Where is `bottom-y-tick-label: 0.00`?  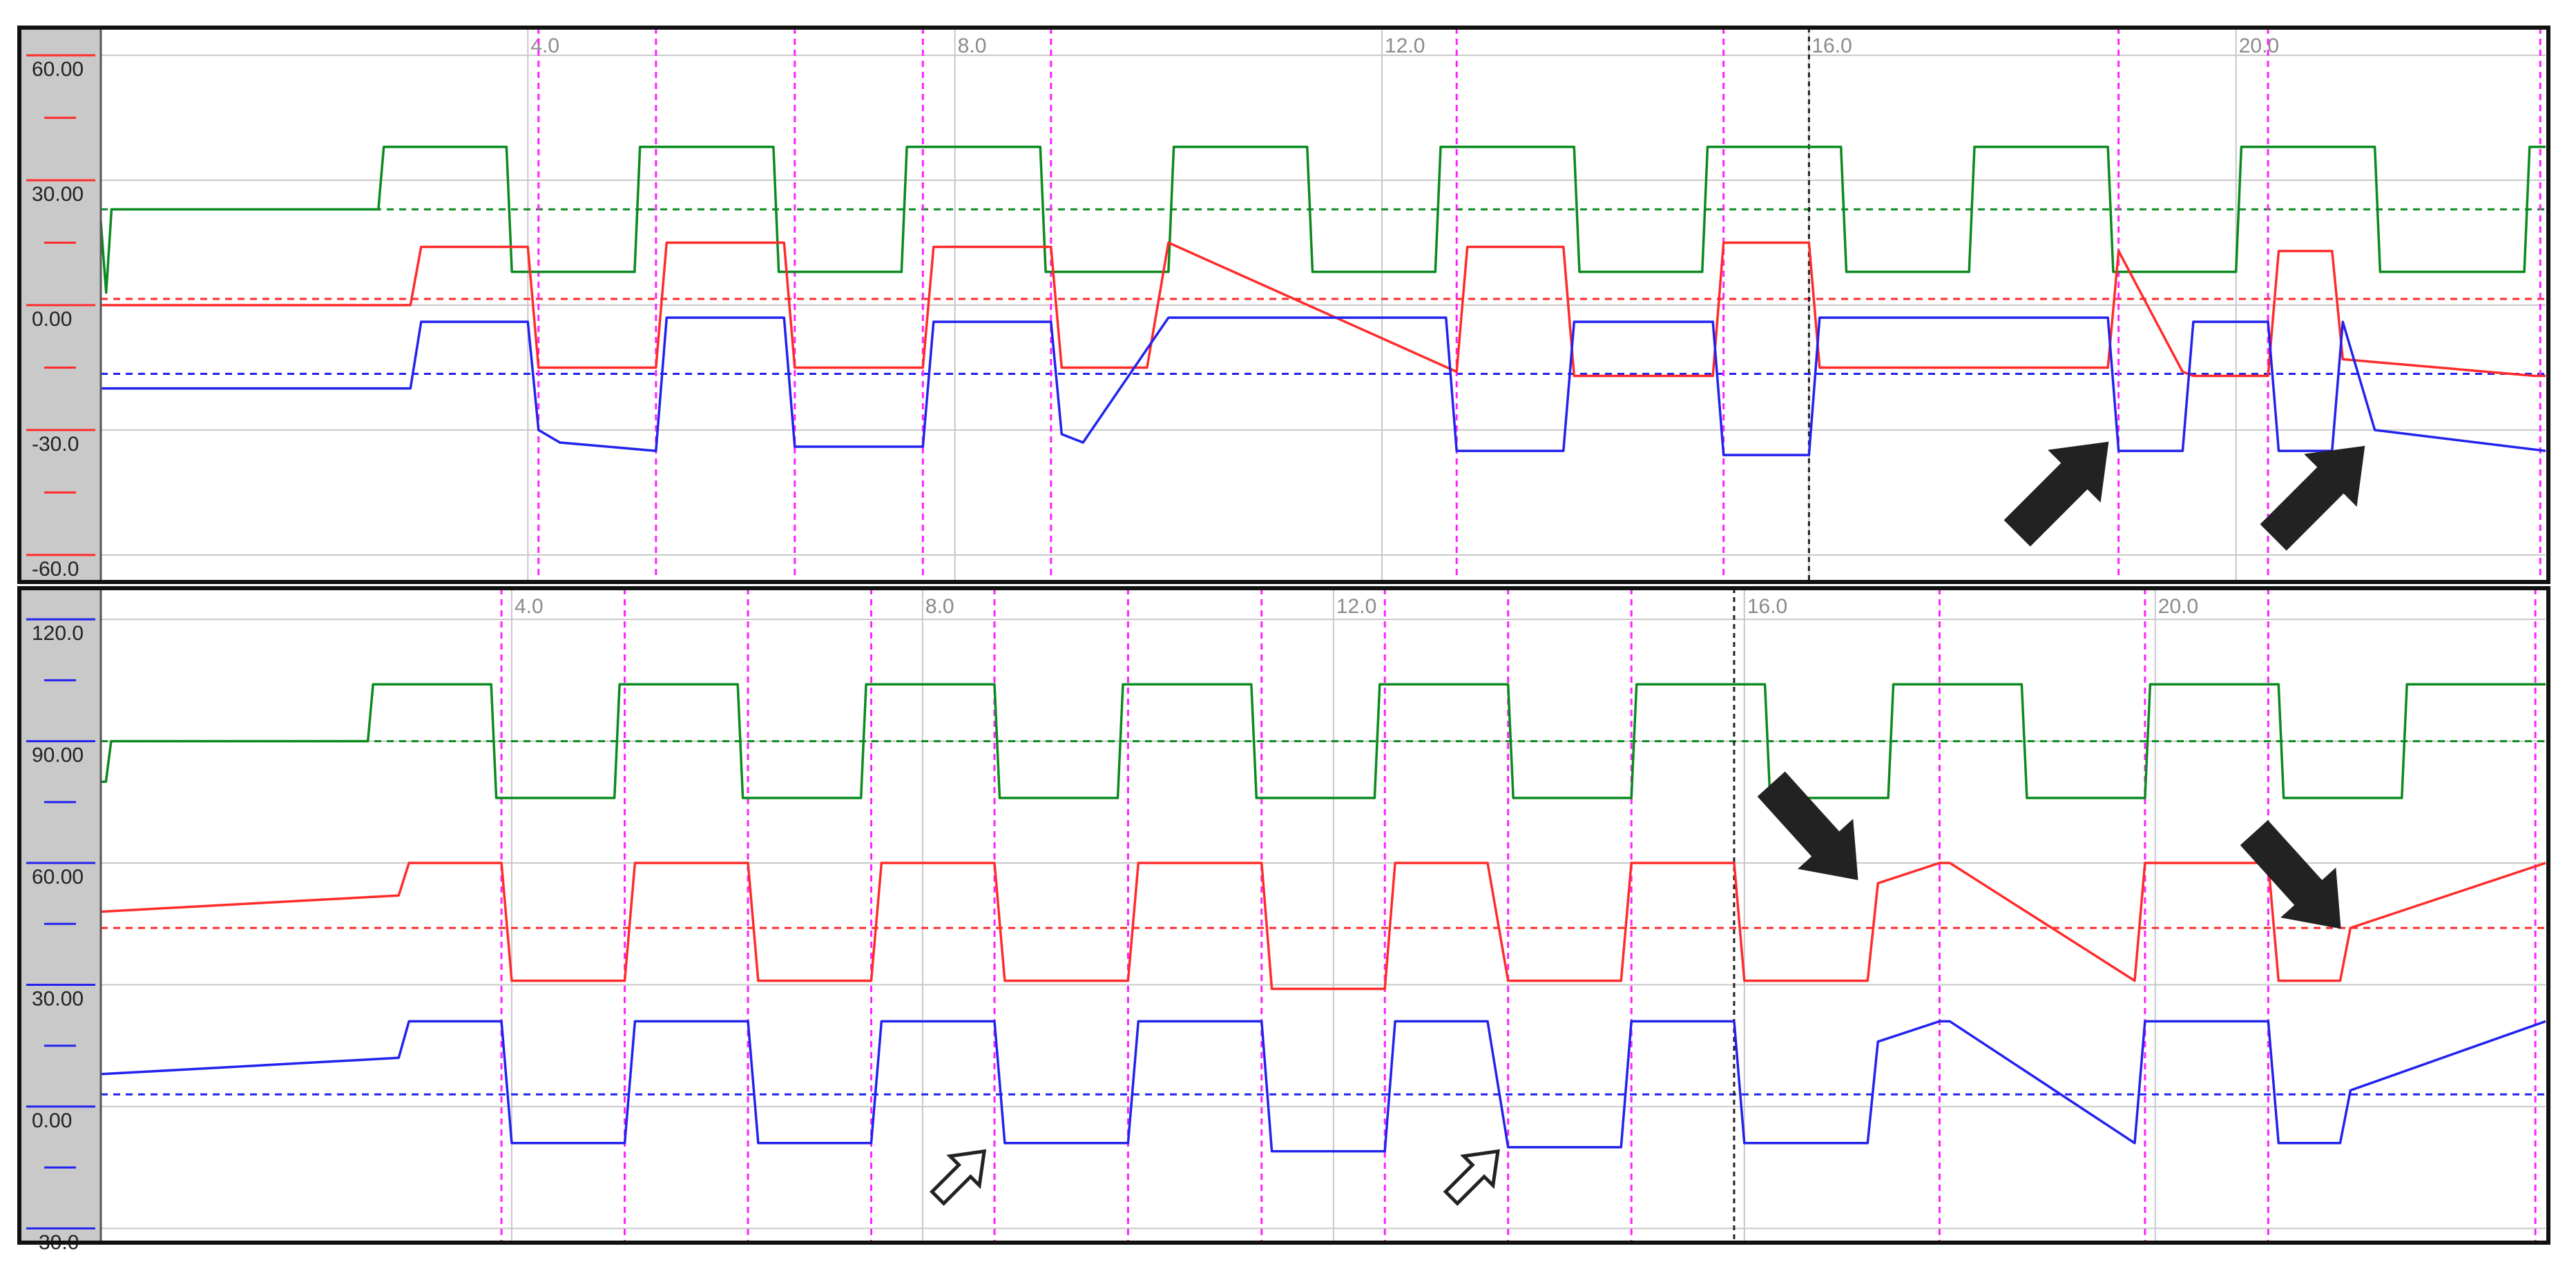 bottom-y-tick-label: 0.00 is located at coordinates (52, 1120).